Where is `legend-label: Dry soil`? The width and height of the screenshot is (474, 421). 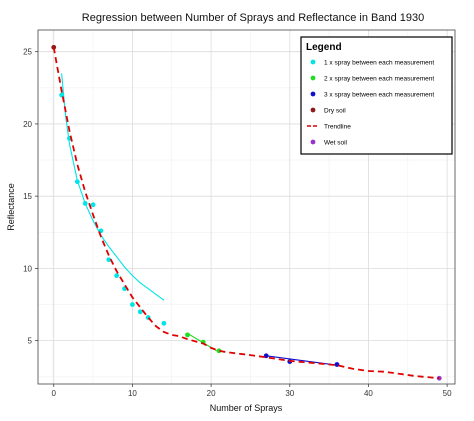 legend-label: Dry soil is located at coordinates (335, 111).